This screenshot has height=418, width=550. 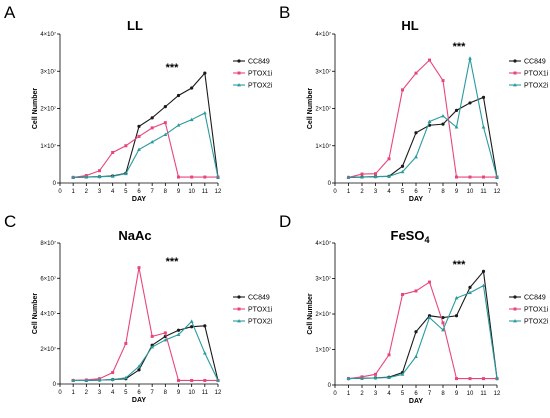 What do you see at coordinates (323, 109) in the screenshot?
I see `y-tick-label: 2×10⁷` at bounding box center [323, 109].